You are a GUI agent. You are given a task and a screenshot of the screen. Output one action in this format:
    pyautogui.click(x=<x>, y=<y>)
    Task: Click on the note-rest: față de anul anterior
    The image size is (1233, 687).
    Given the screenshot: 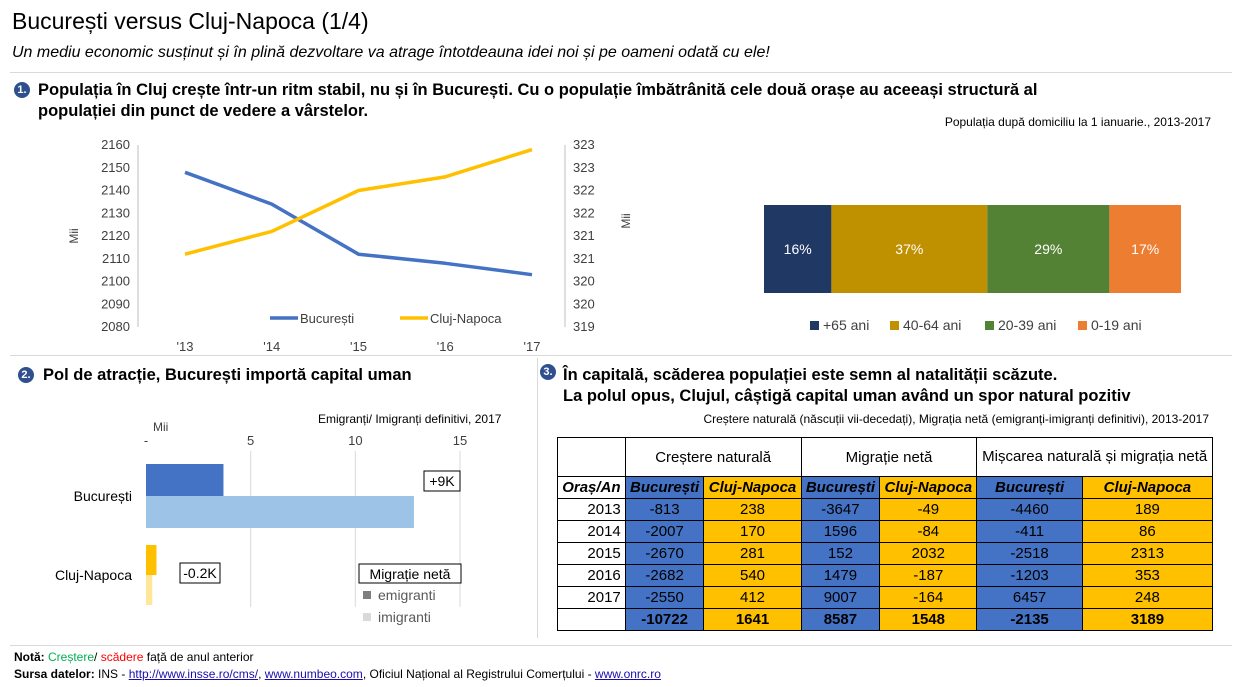 What is the action you would take?
    pyautogui.click(x=200, y=657)
    